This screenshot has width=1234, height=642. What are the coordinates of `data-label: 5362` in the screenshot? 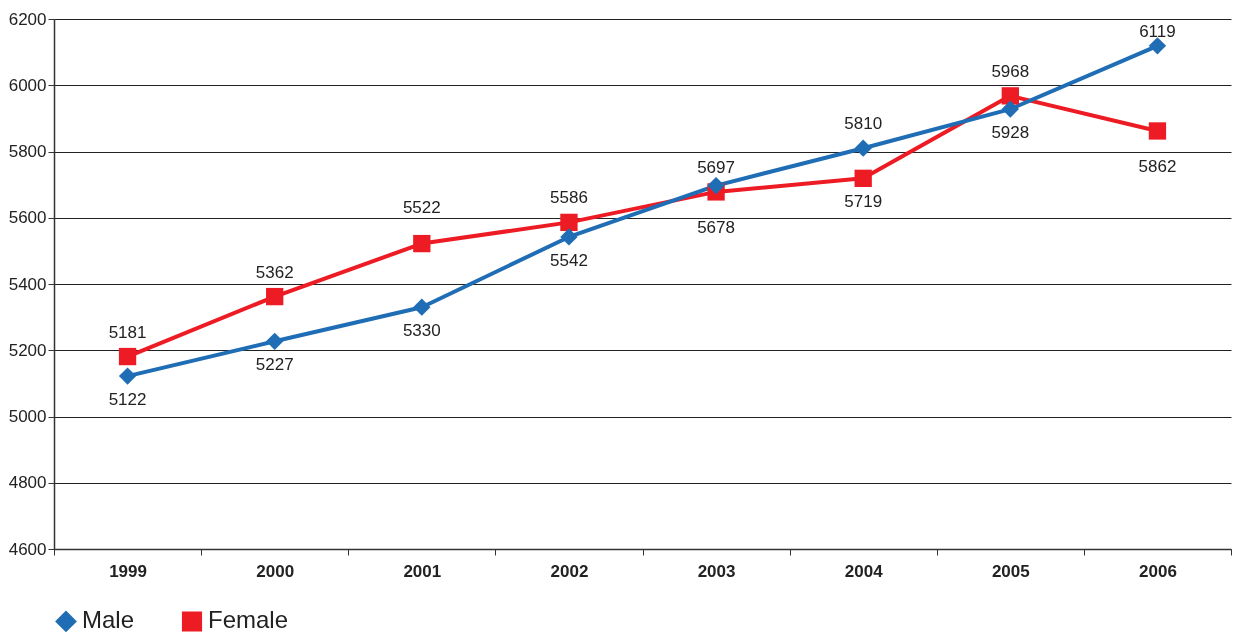 It's located at (274, 272).